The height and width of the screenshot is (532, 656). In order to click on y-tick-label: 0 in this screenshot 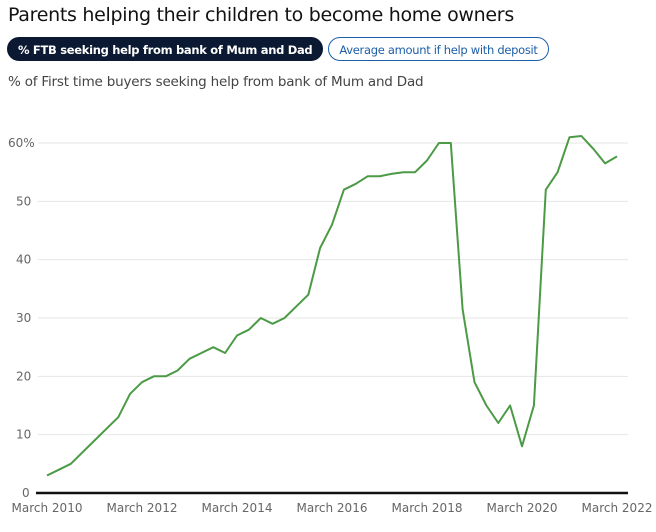, I will do `click(26, 493)`.